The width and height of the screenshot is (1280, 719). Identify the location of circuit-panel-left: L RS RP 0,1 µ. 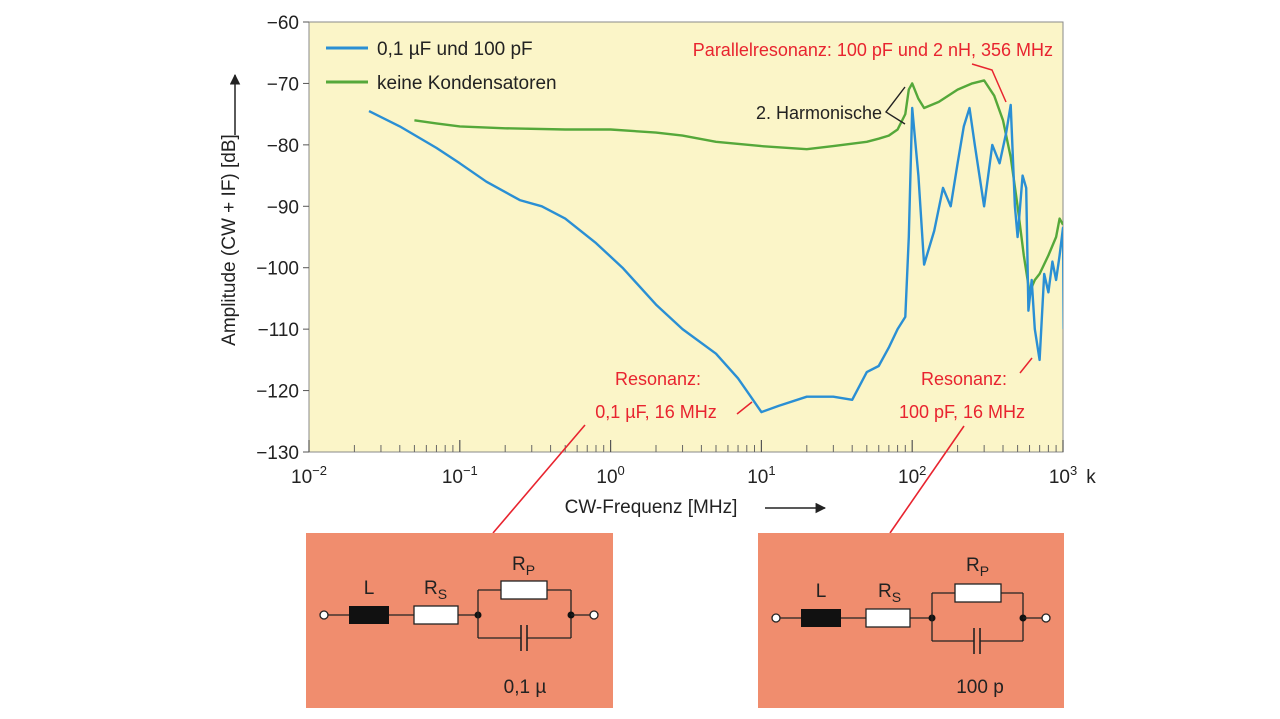
(459, 620).